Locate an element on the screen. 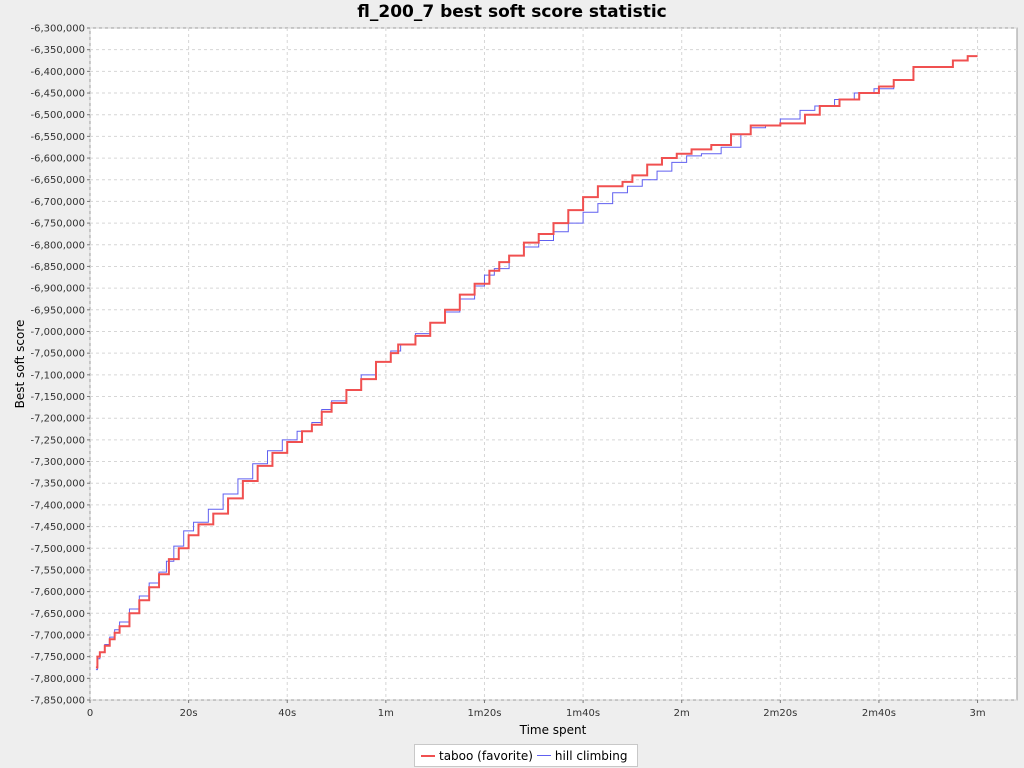 This screenshot has height=768, width=1024. y-tick-label: -7,850,000 is located at coordinates (57, 701).